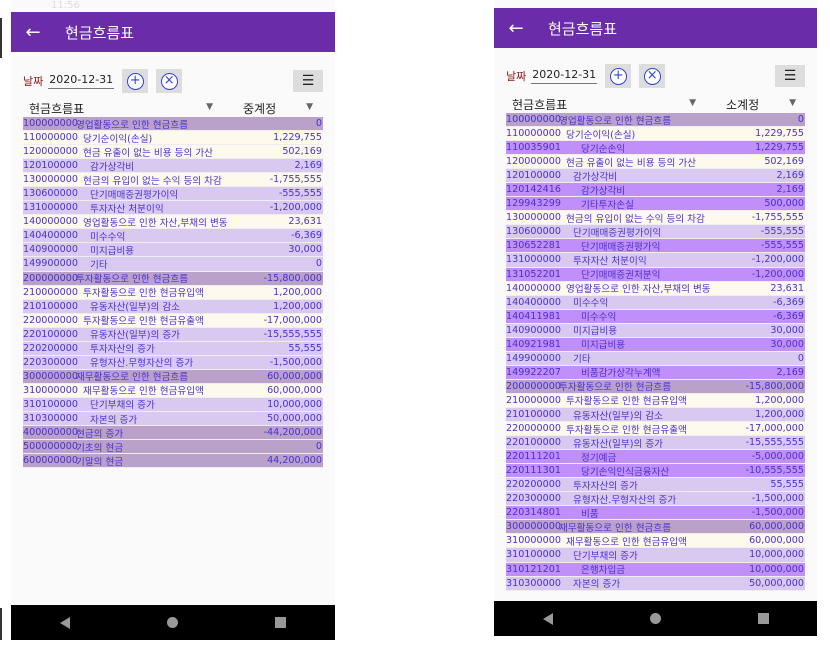  What do you see at coordinates (533, 120) in the screenshot?
I see `account-code: 100000000` at bounding box center [533, 120].